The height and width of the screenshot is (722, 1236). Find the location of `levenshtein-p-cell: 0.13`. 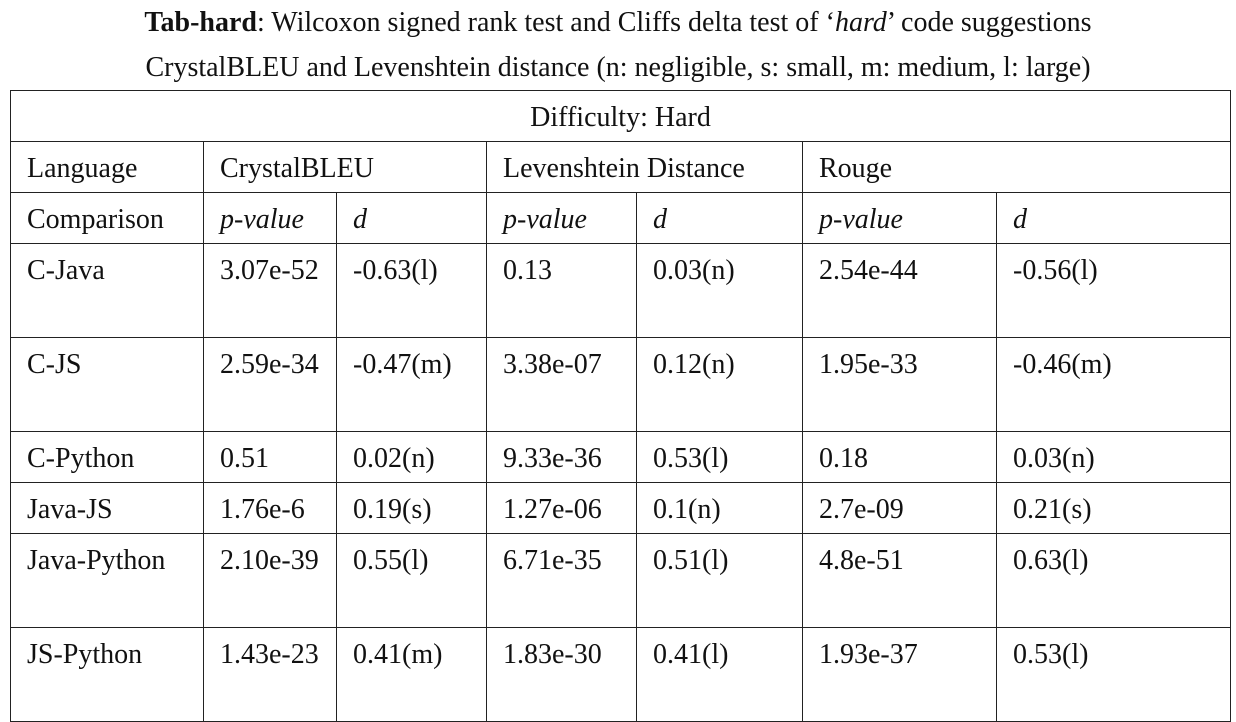

levenshtein-p-cell: 0.13 is located at coordinates (561, 290).